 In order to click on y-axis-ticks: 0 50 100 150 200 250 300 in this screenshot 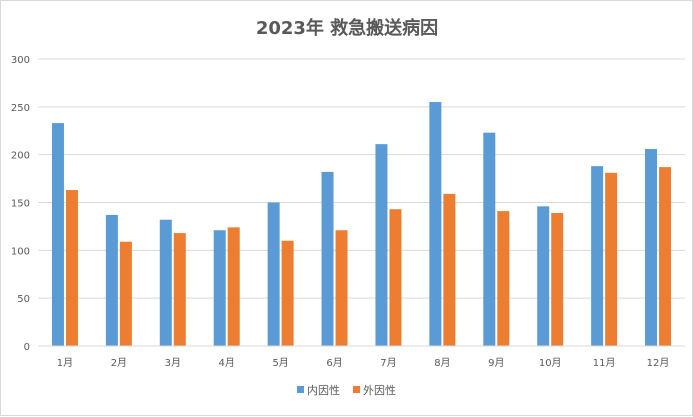, I will do `click(20, 204)`.